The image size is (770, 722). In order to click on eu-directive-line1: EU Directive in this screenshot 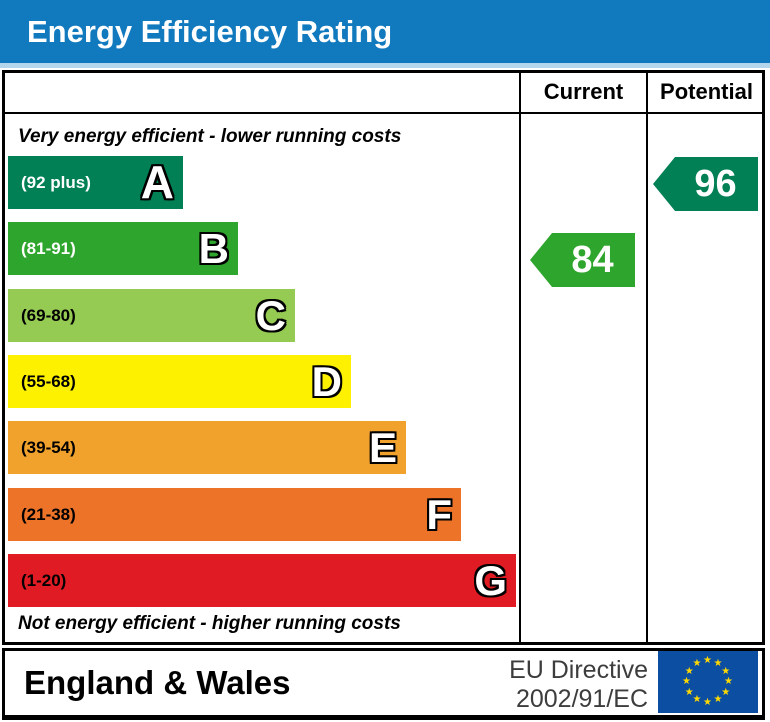, I will do `click(578, 670)`.